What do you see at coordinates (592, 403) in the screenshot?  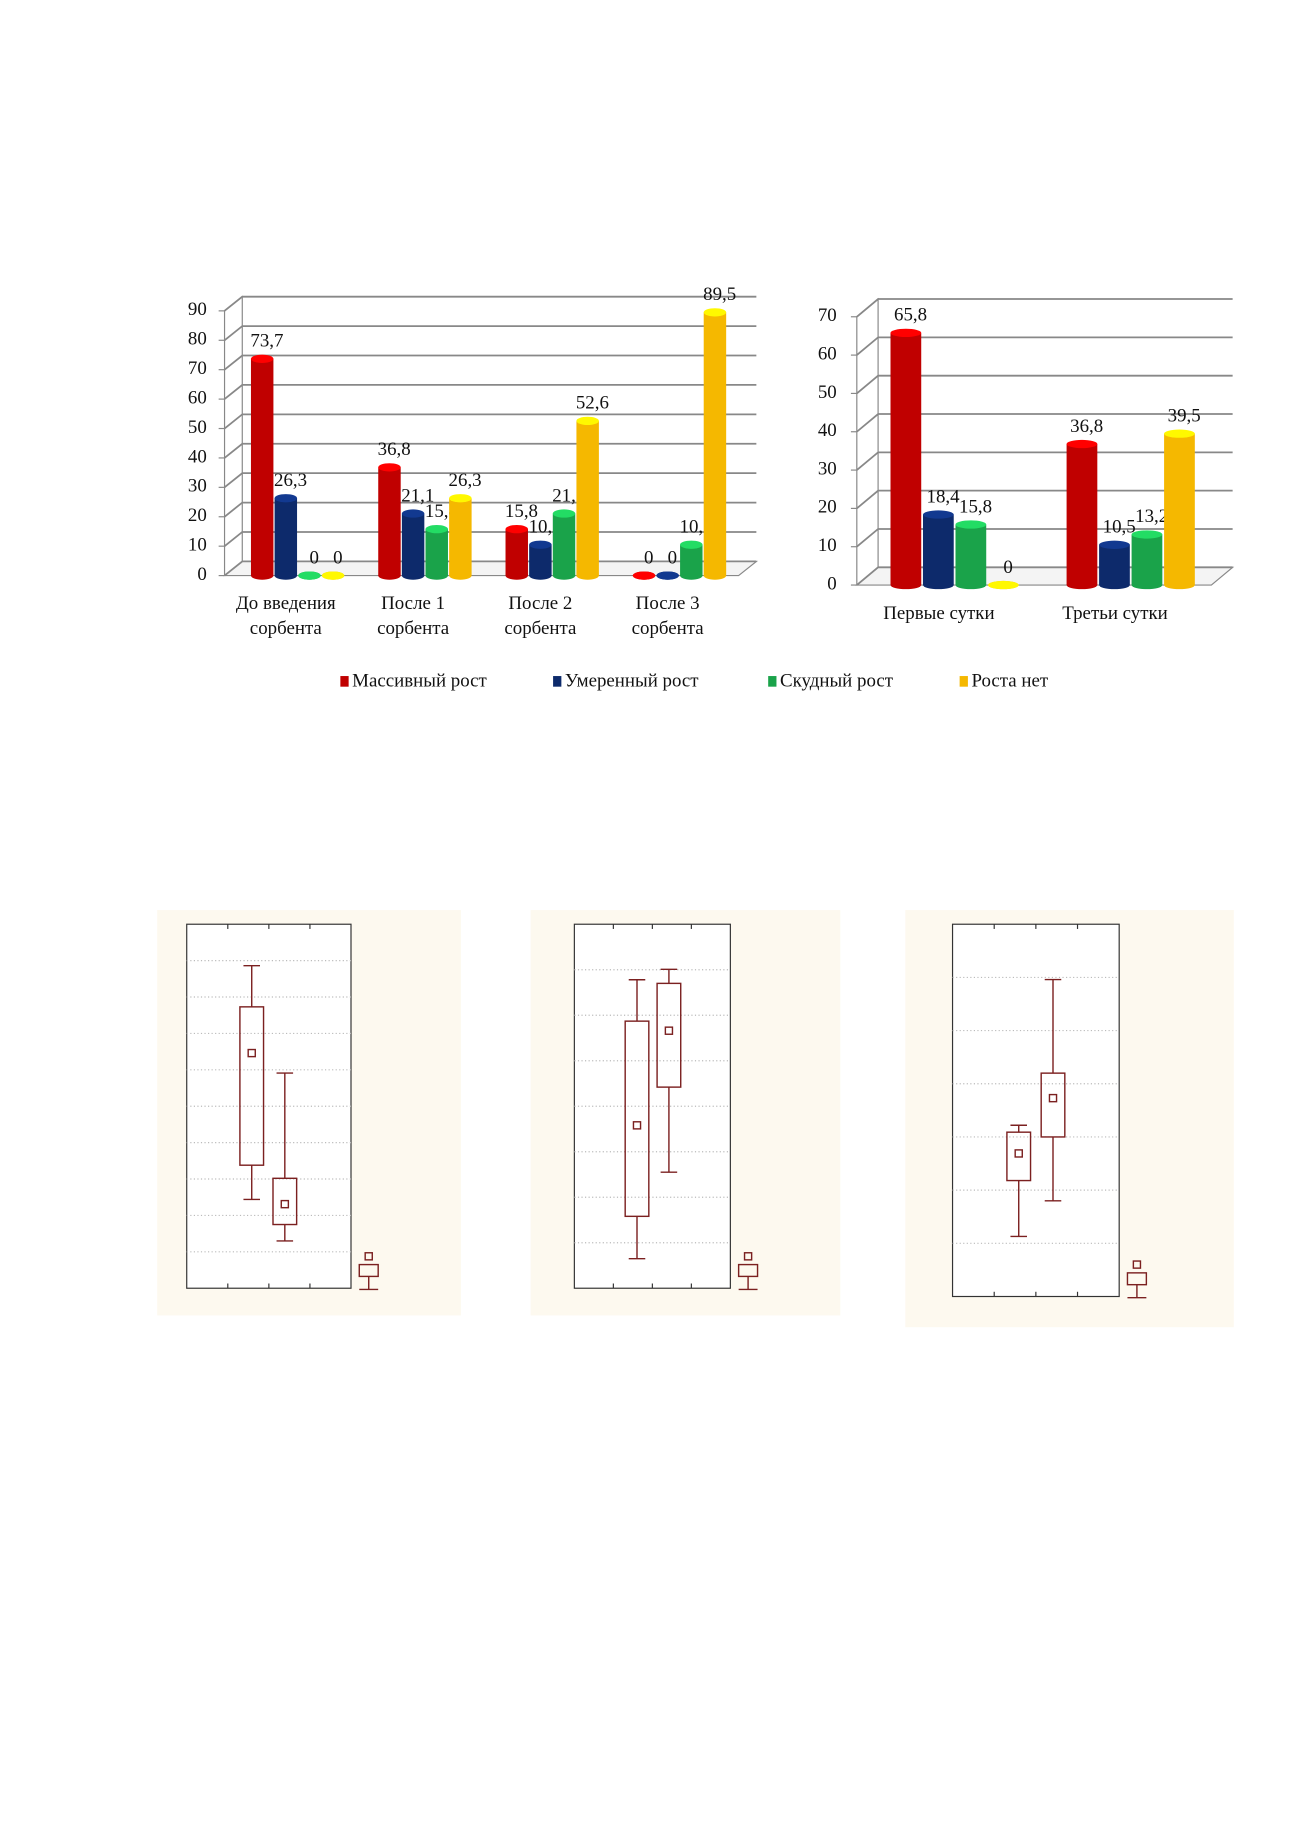 I see `value-label: 52,6` at bounding box center [592, 403].